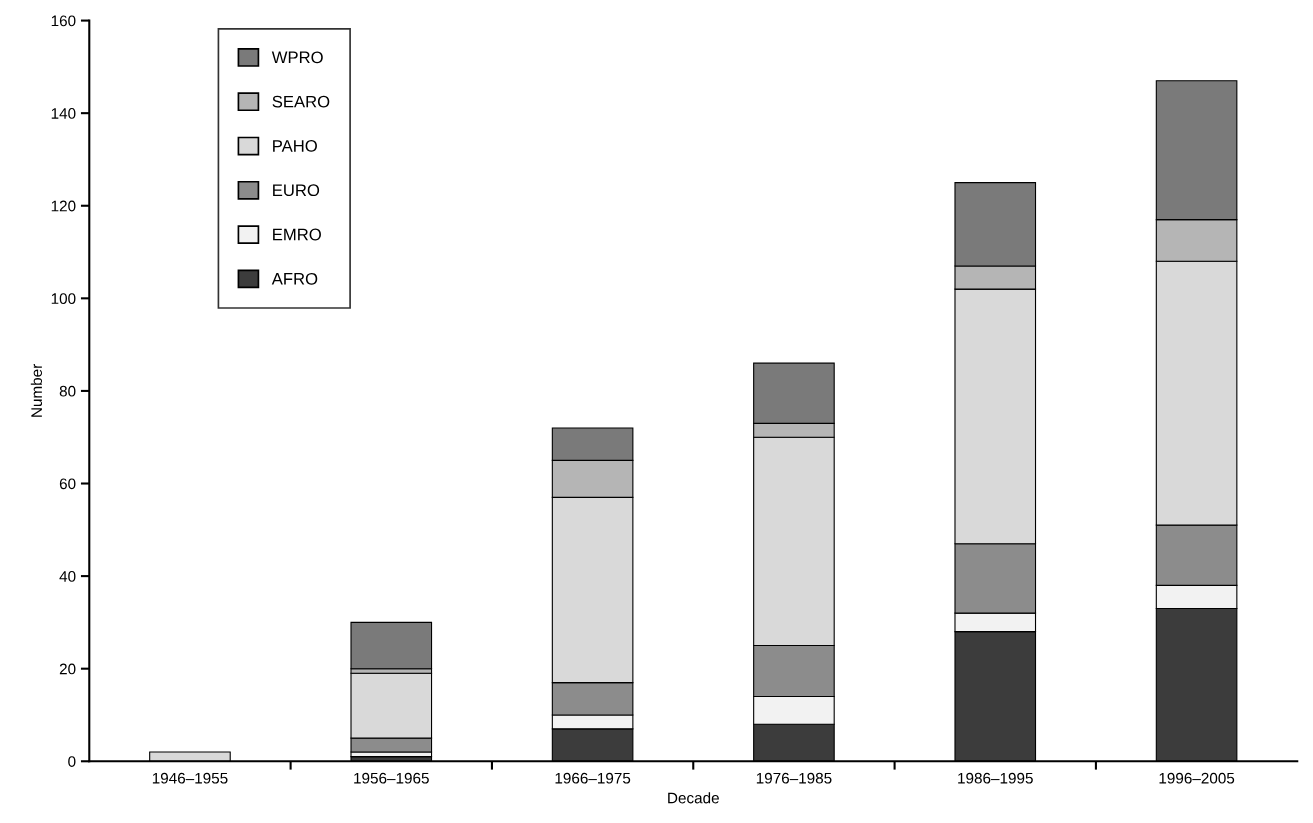 This screenshot has height=823, width=1313. What do you see at coordinates (67, 484) in the screenshot?
I see `y-tick-label: 60` at bounding box center [67, 484].